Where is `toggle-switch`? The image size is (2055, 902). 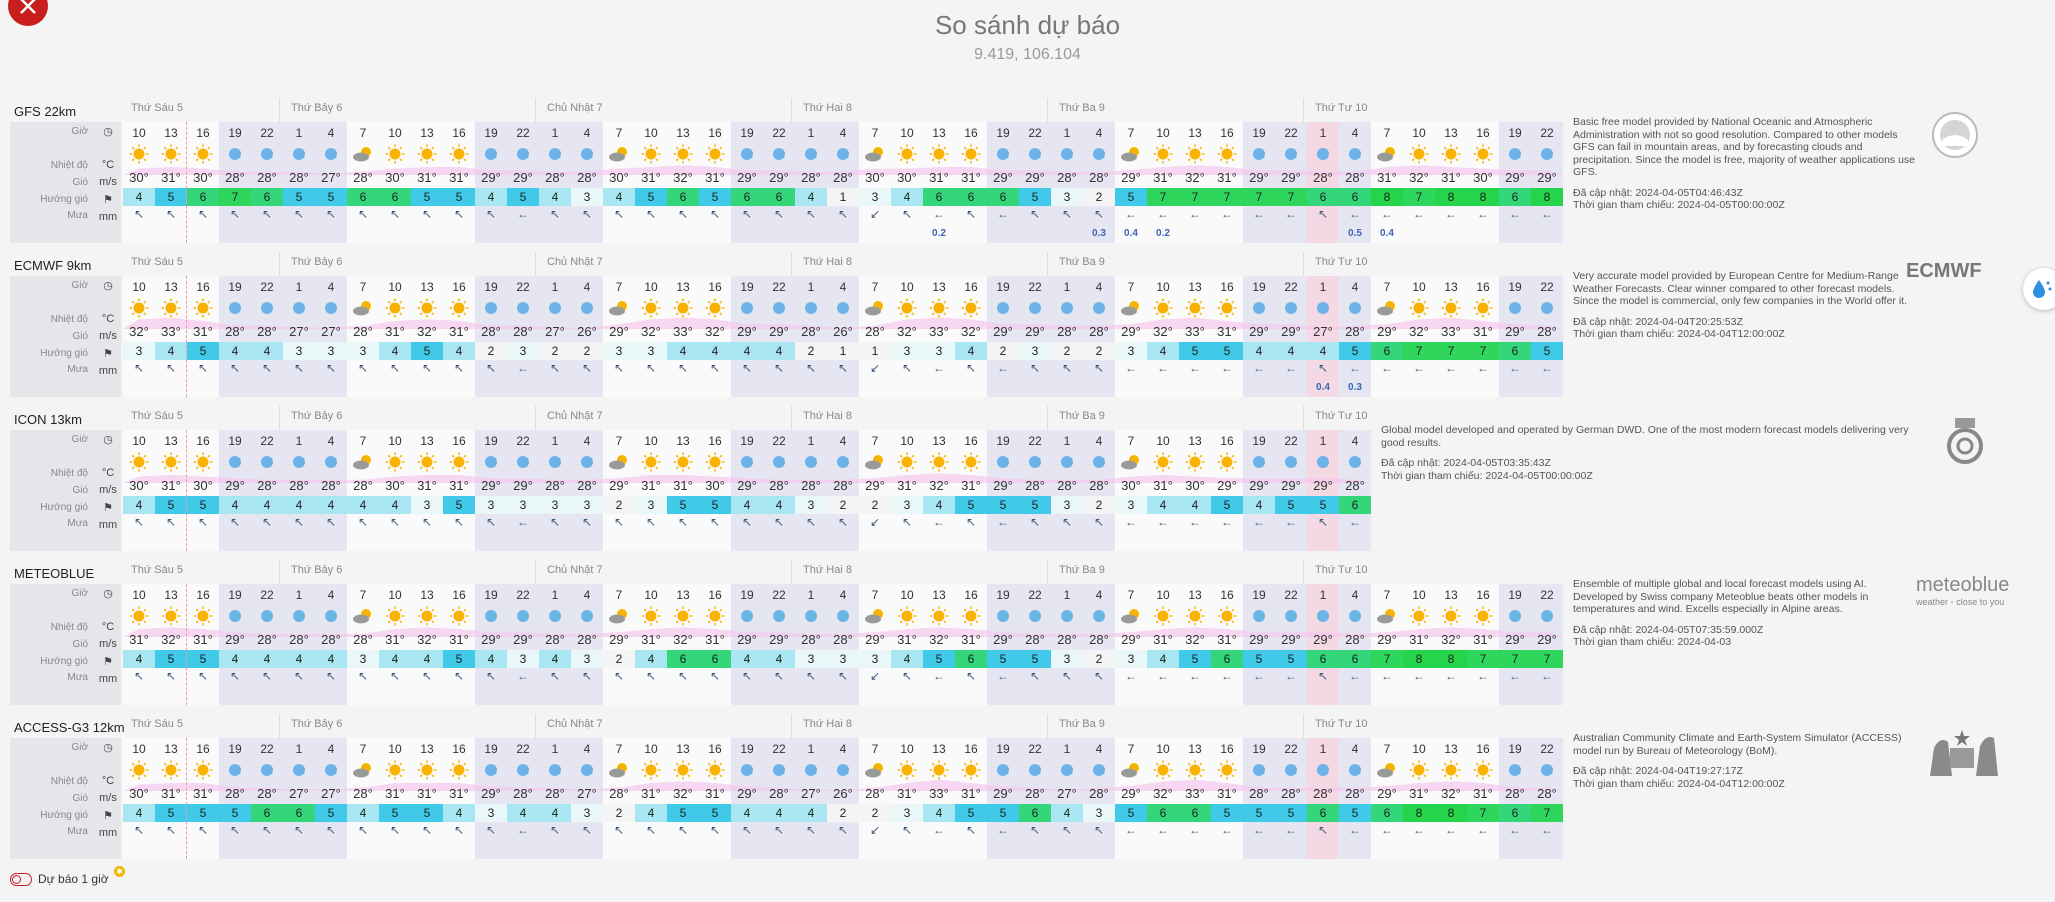 toggle-switch is located at coordinates (21, 879).